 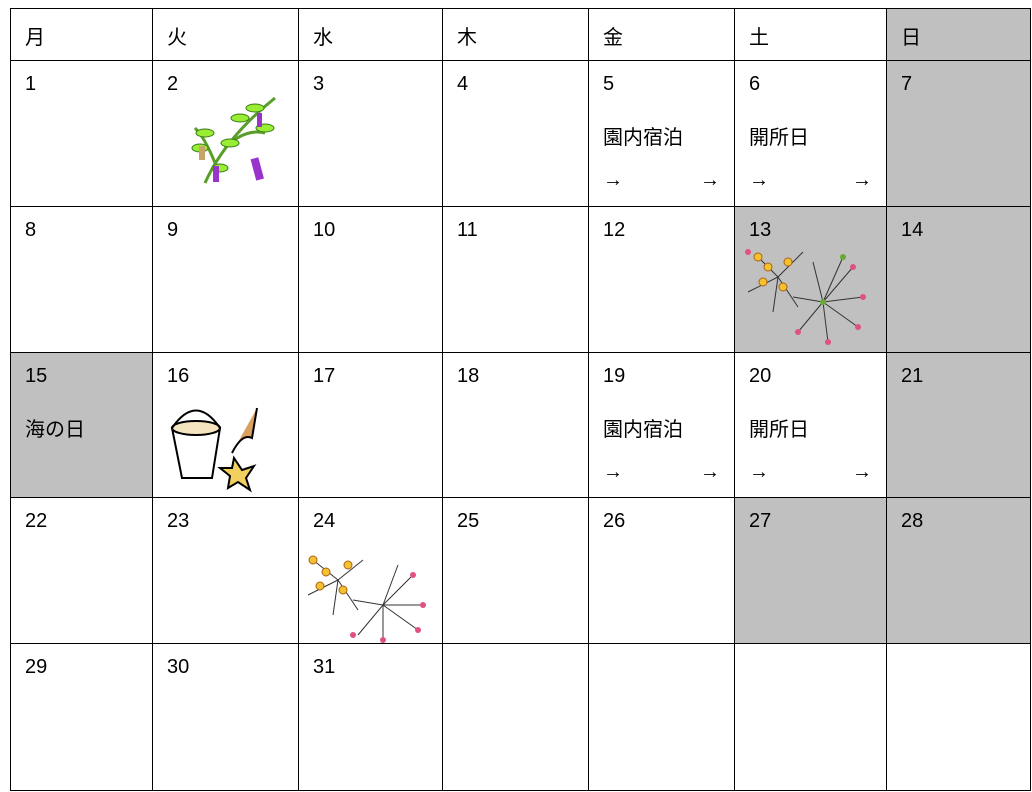 What do you see at coordinates (324, 376) in the screenshot?
I see `day-number: 17` at bounding box center [324, 376].